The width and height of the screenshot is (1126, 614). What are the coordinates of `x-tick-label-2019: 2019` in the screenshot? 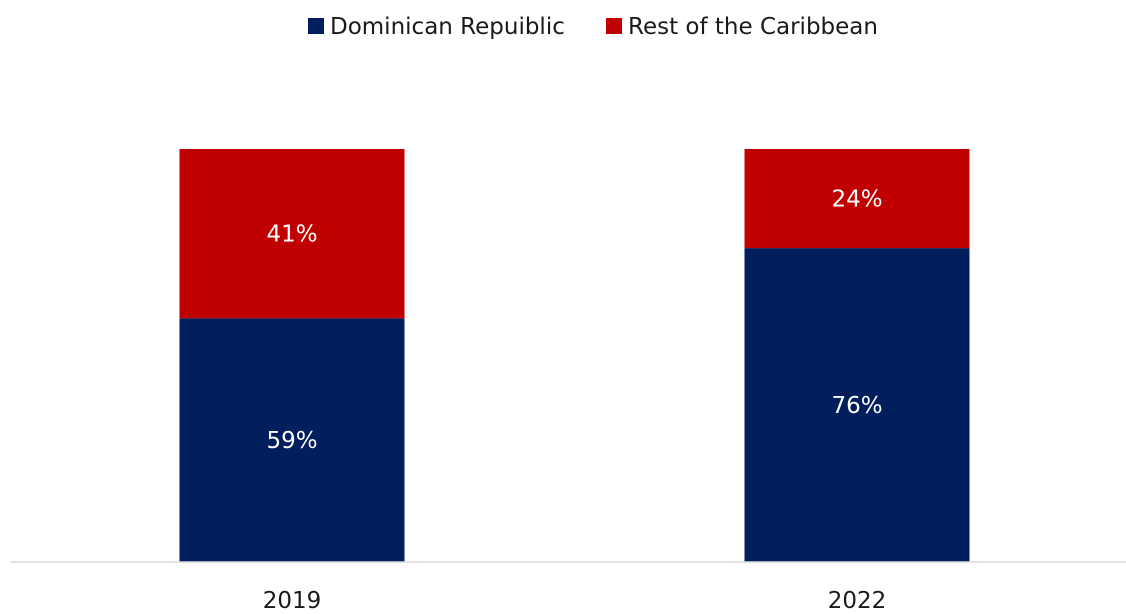 It's located at (292, 601).